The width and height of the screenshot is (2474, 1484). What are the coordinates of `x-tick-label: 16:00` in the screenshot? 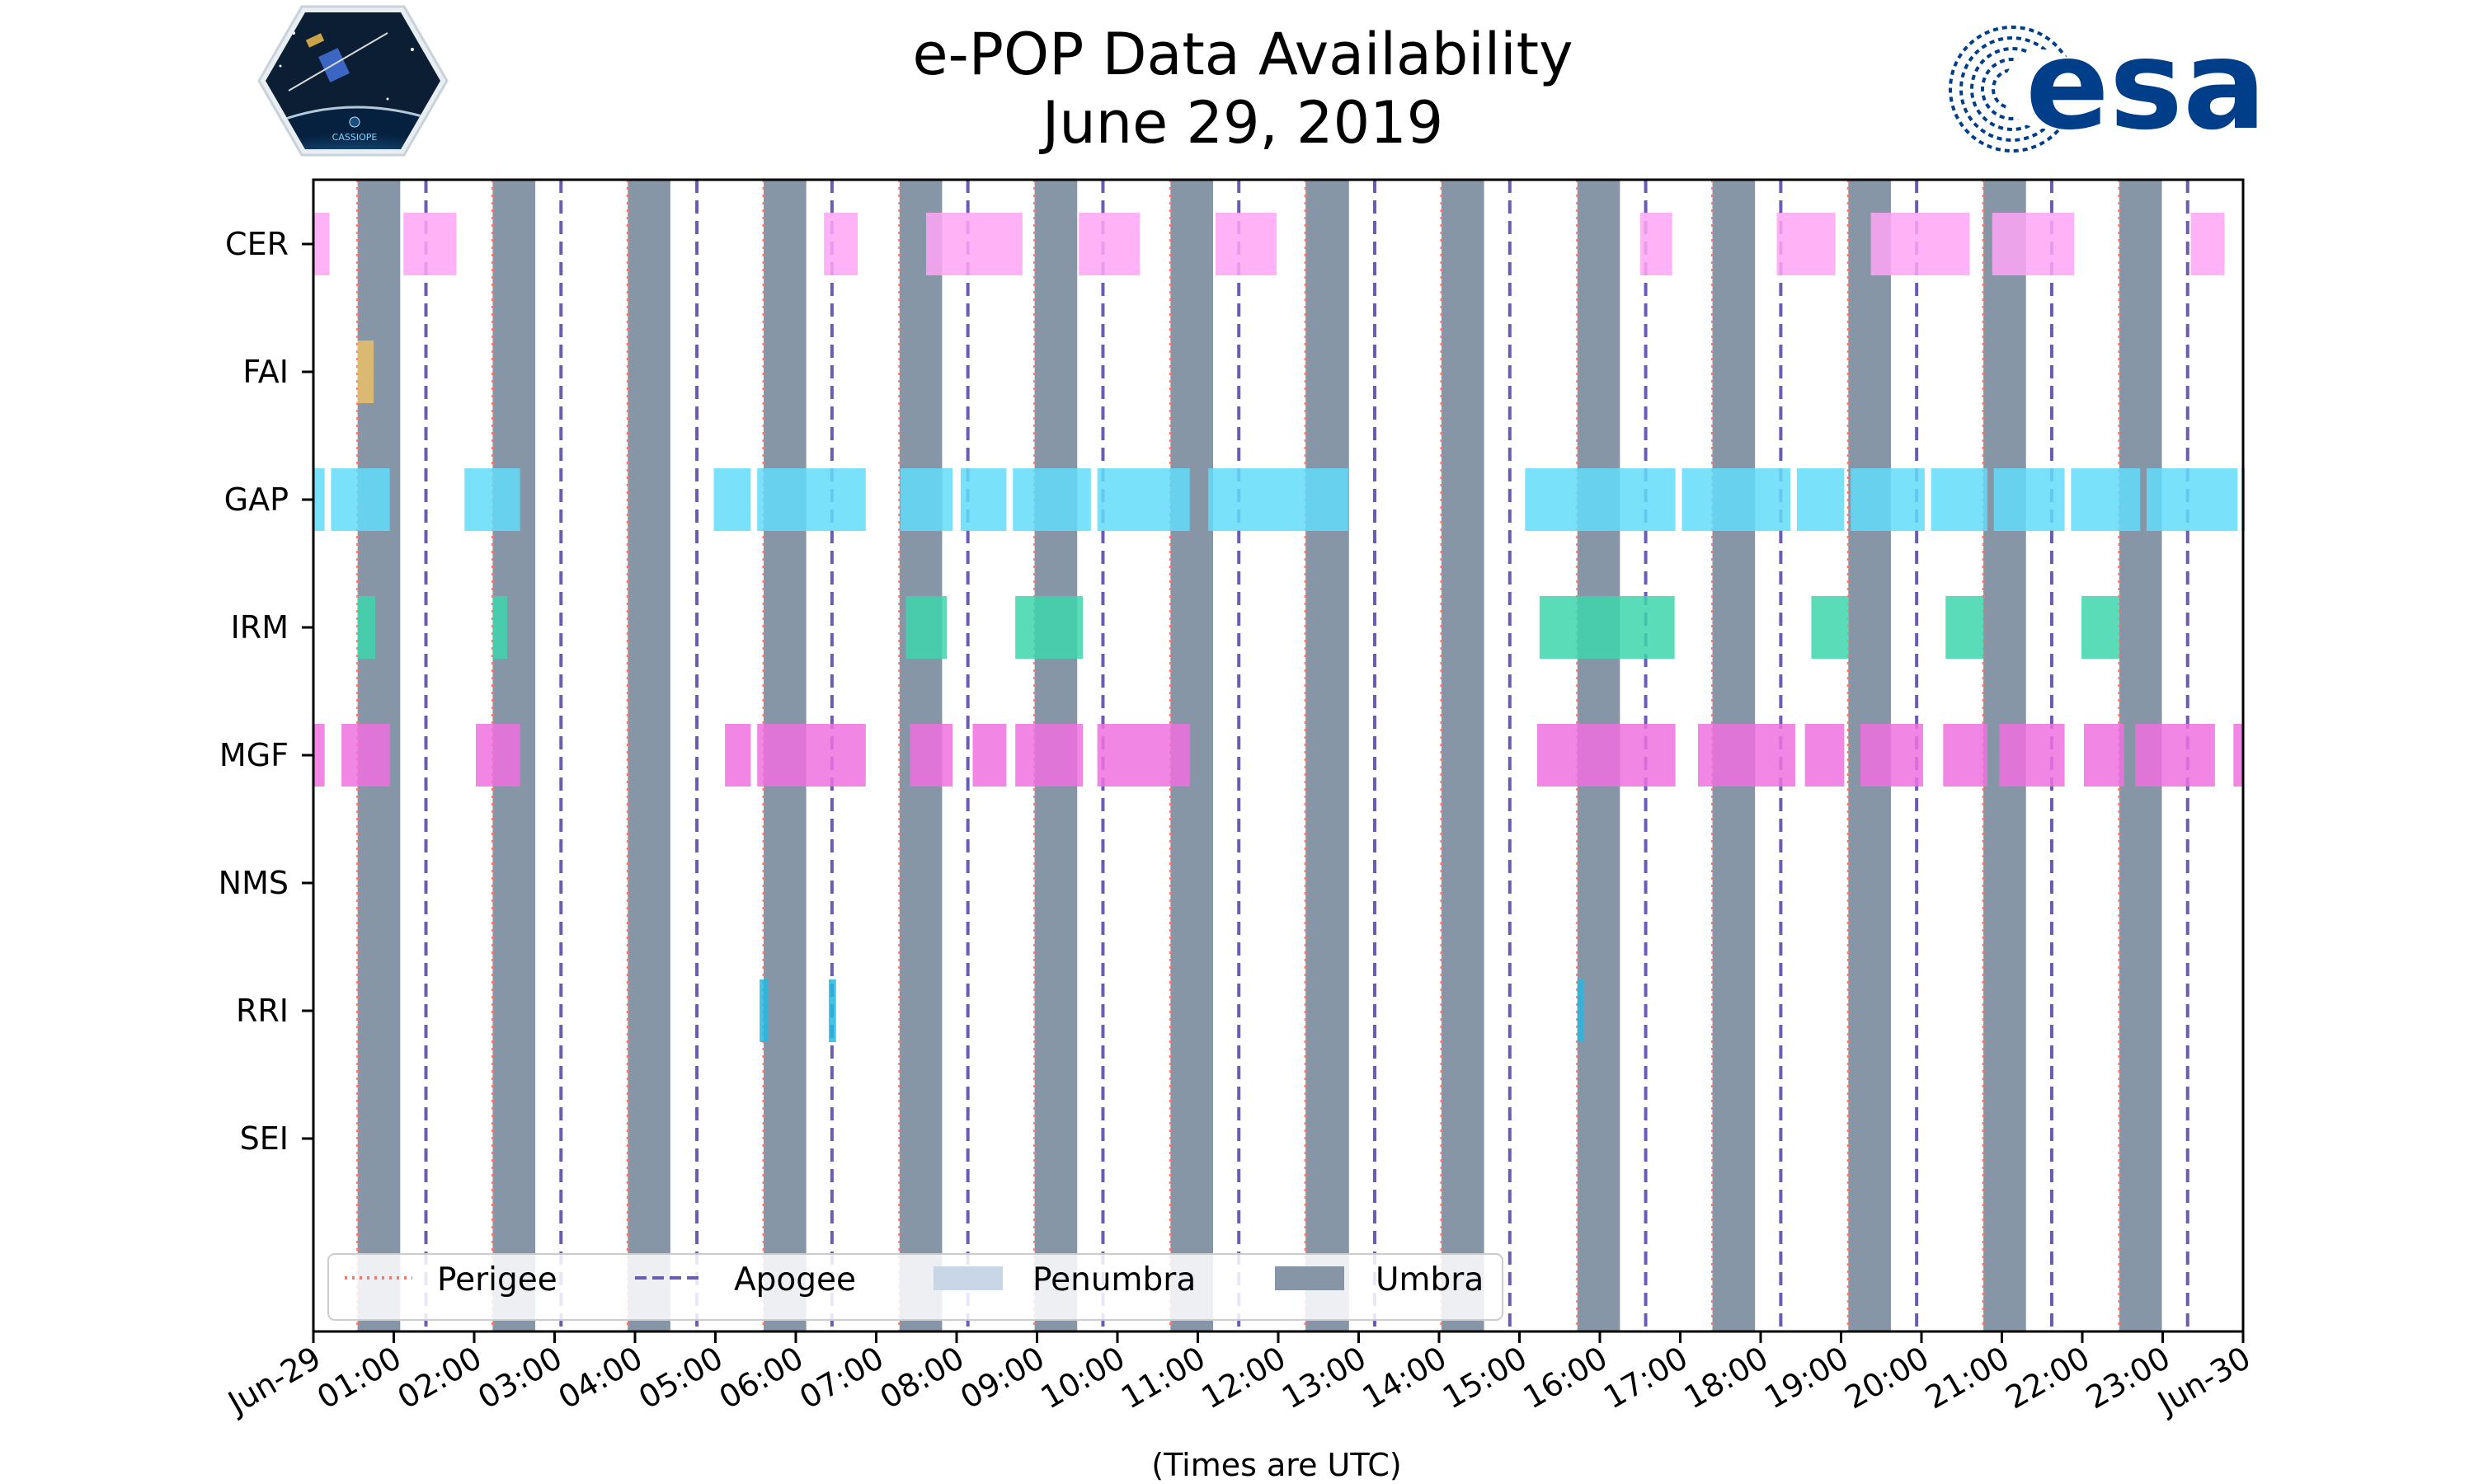 It's located at (1565, 1378).